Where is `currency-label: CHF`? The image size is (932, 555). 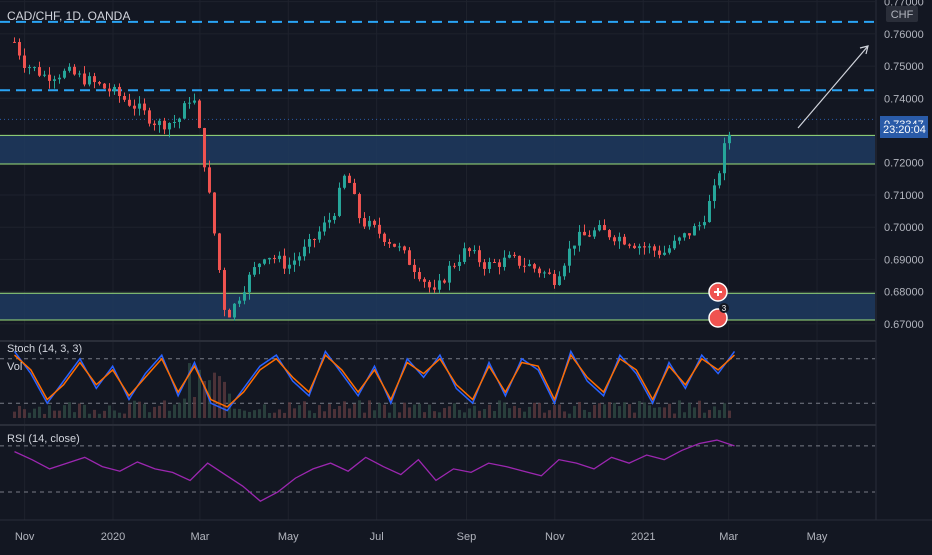 currency-label: CHF is located at coordinates (902, 15).